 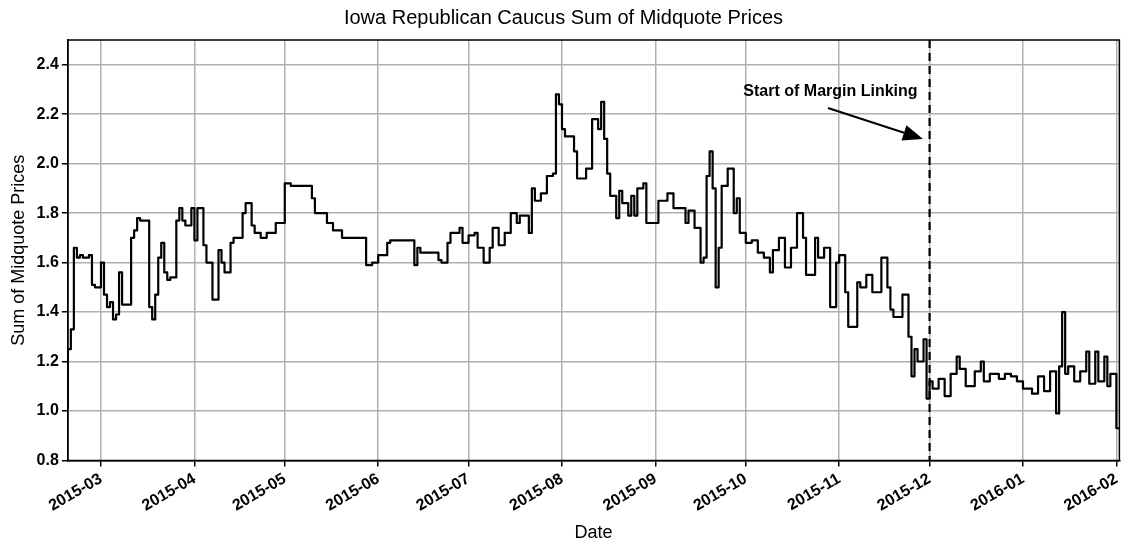 I want to click on y-axis-title: Sum of Midquote Prices, so click(x=17, y=250).